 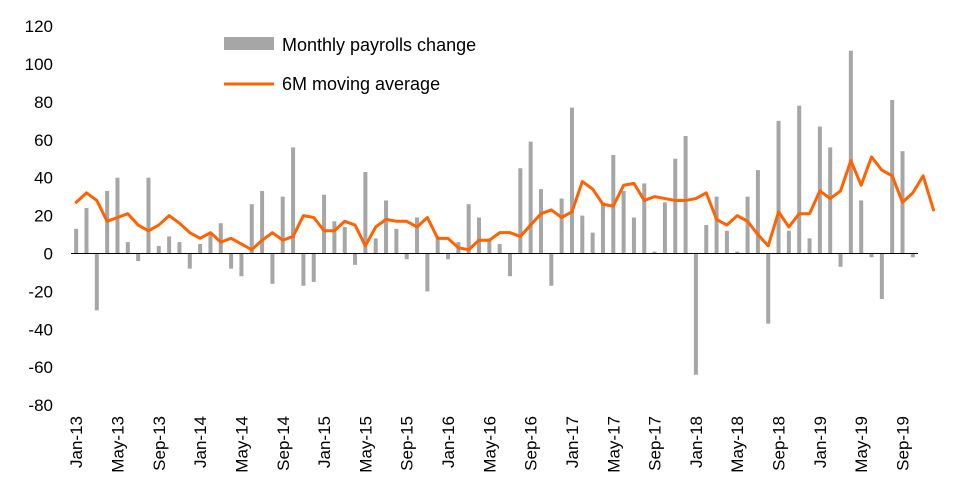 I want to click on x-tick-label: Sep-18, so click(x=779, y=443).